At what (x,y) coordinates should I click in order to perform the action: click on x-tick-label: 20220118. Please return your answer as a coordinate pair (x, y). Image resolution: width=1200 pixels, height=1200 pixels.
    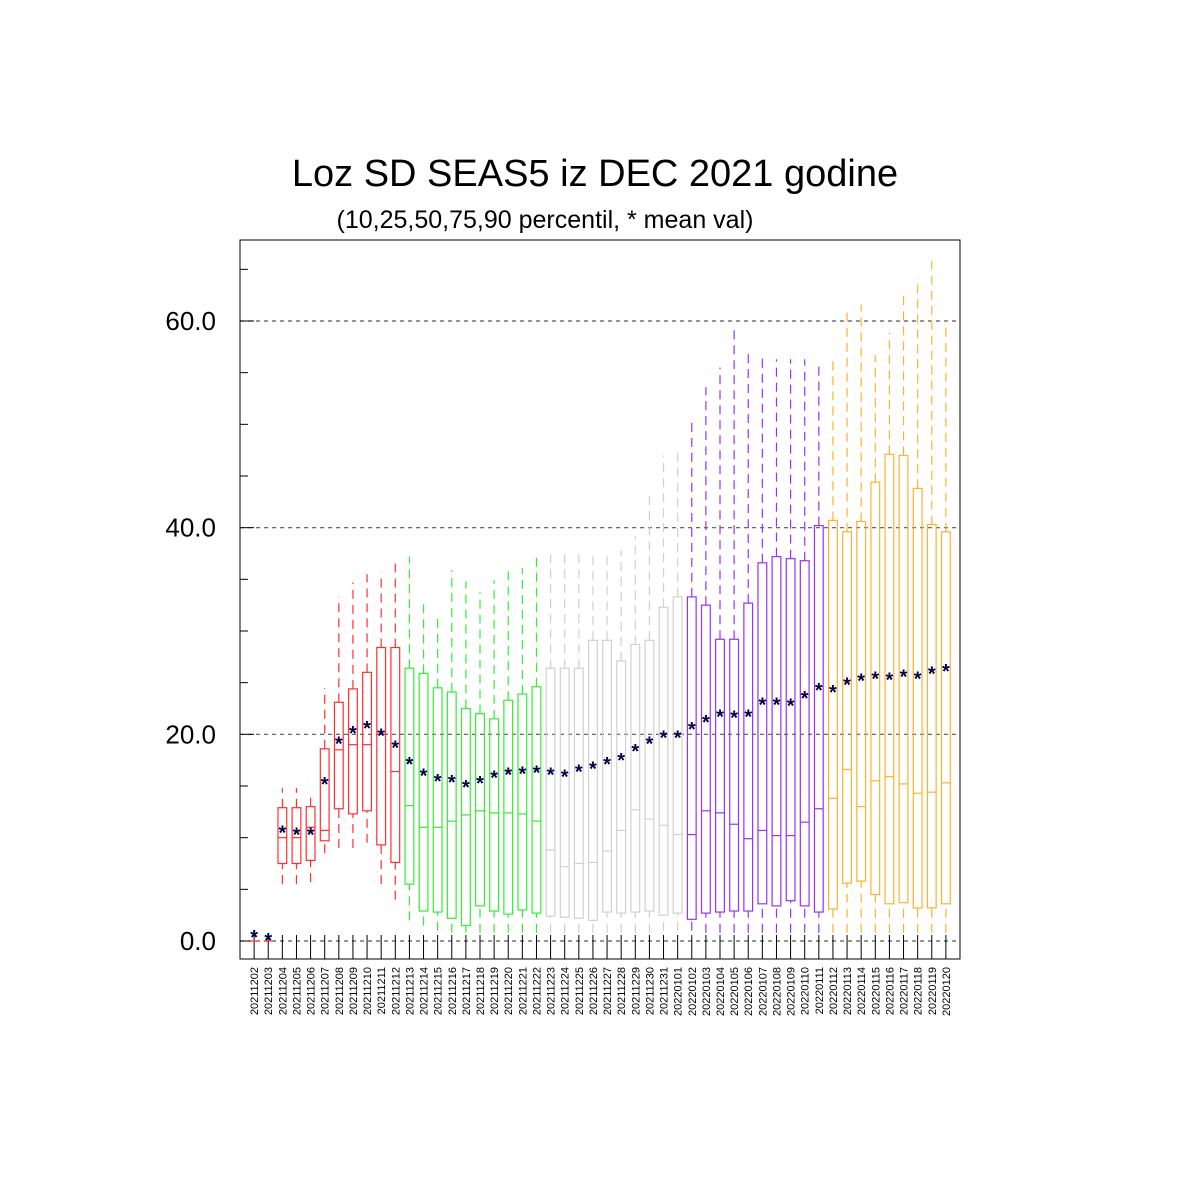
    Looking at the image, I should click on (919, 991).